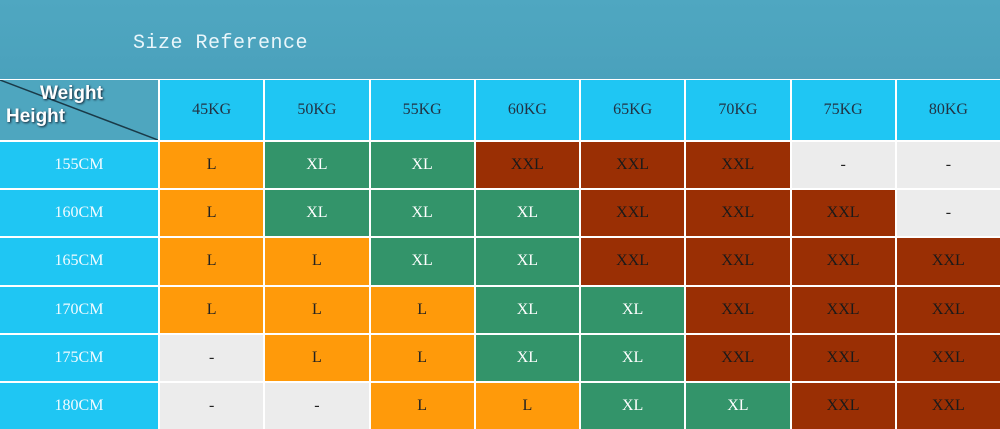  What do you see at coordinates (212, 110) in the screenshot?
I see `column-header: 45KG` at bounding box center [212, 110].